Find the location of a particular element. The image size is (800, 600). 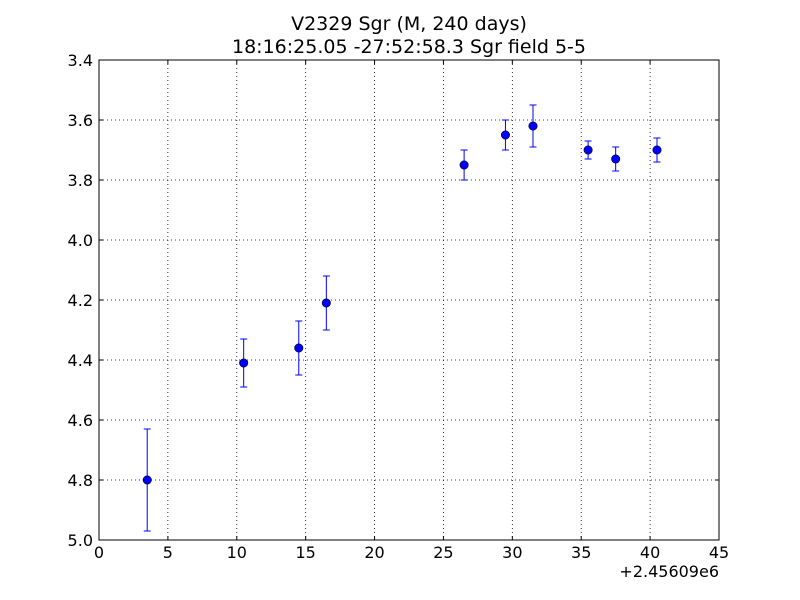

x-offset-label: +2.45609e6 is located at coordinates (669, 571).